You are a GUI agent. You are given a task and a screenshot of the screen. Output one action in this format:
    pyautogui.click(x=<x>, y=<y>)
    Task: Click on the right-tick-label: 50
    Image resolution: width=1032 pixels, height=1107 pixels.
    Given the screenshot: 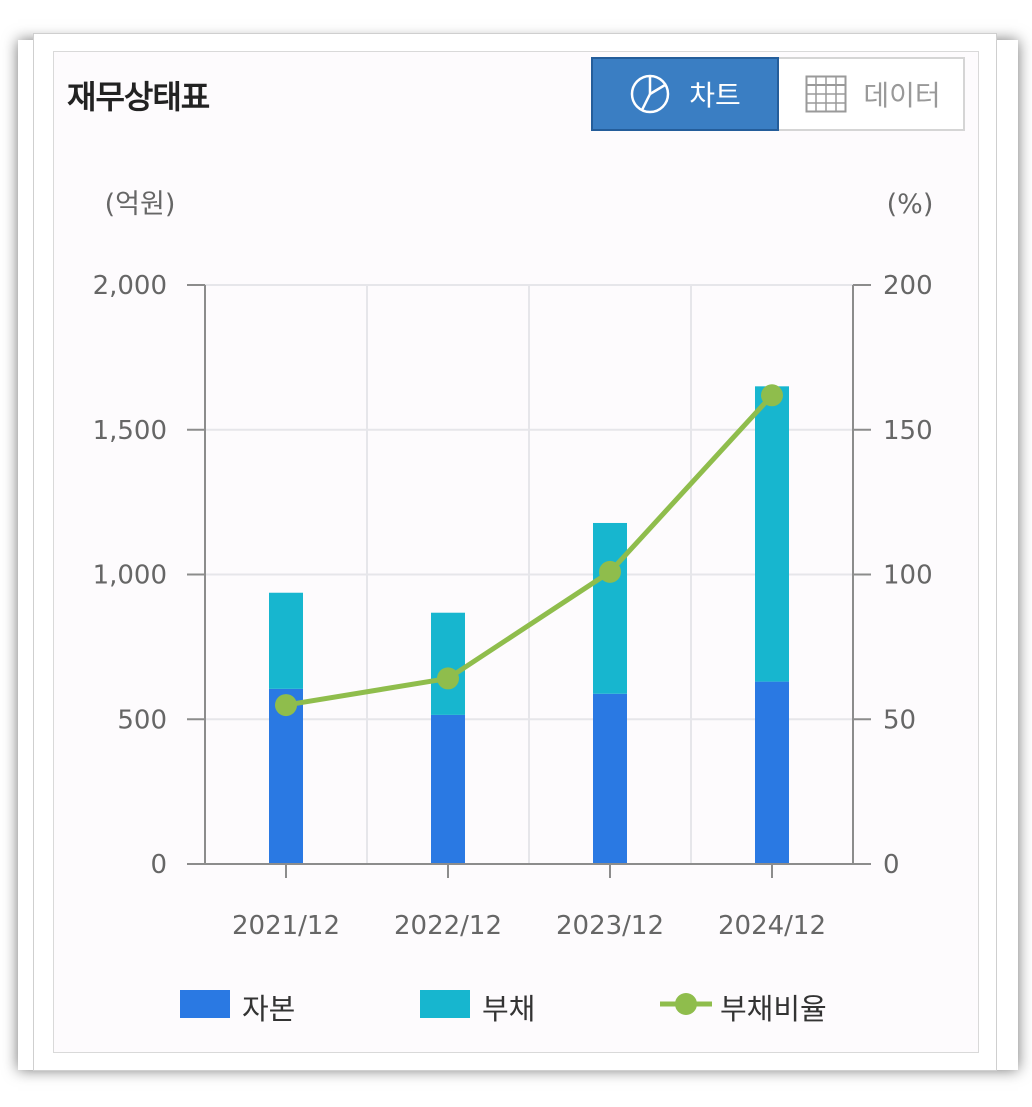 What is the action you would take?
    pyautogui.click(x=899, y=720)
    